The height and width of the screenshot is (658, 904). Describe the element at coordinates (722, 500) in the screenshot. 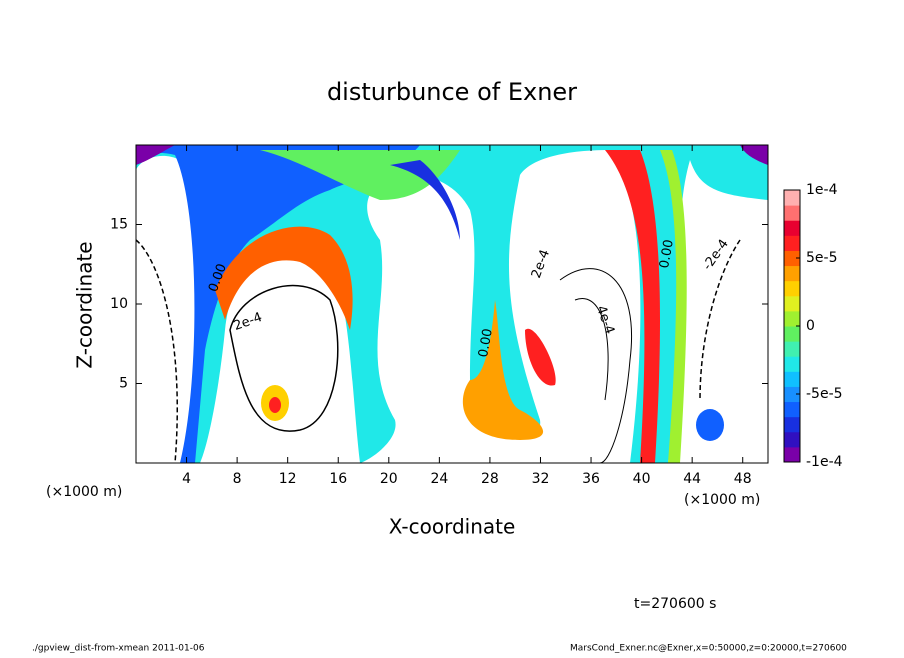

I see `x-unit: (×1000 m)` at that location.